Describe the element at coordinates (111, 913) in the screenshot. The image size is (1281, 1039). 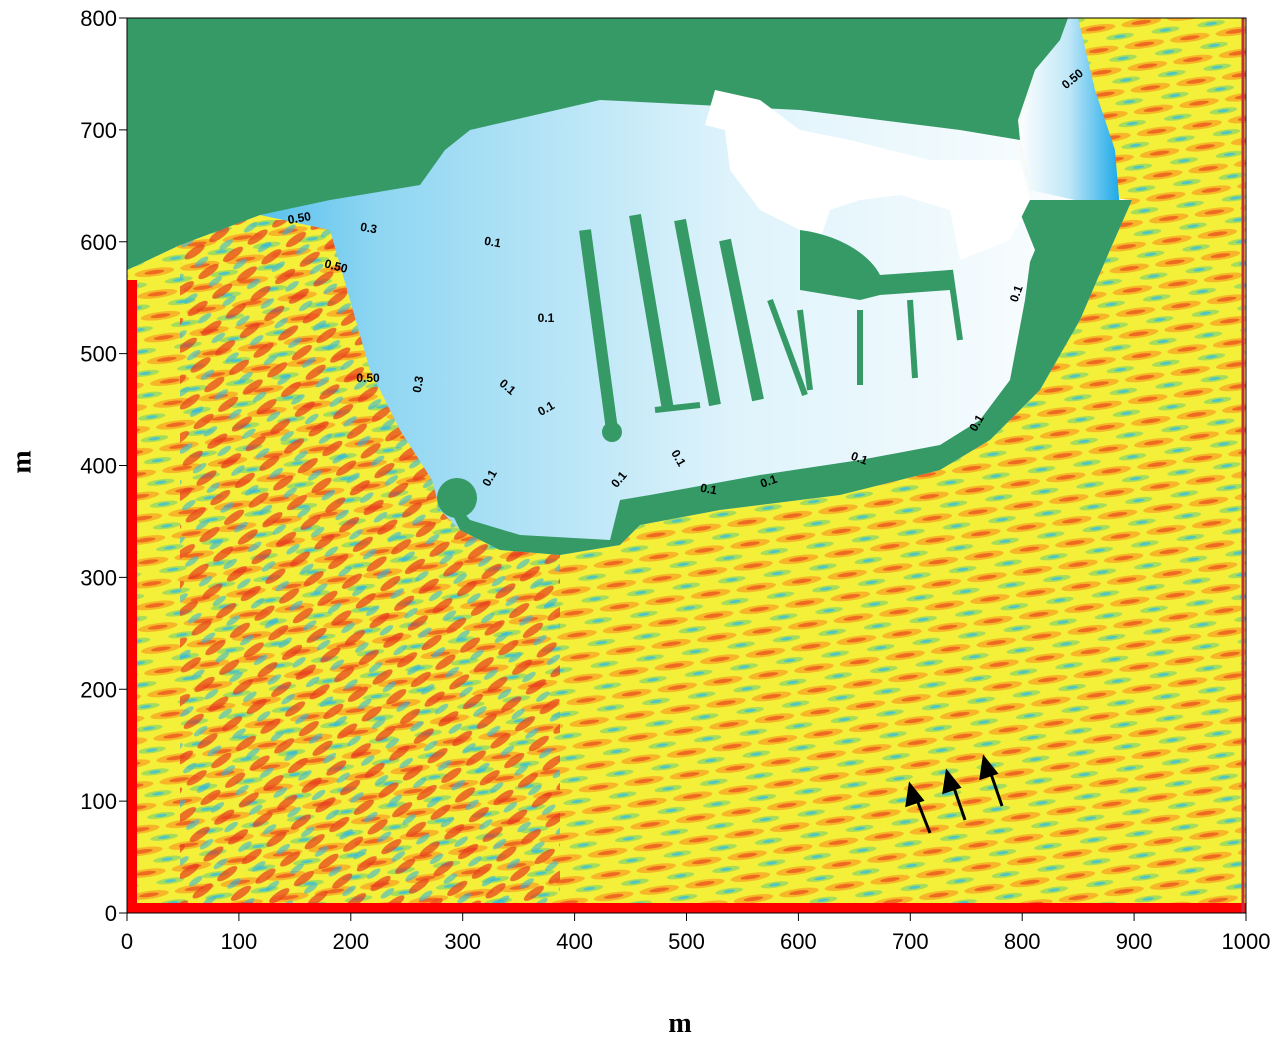
I see `y-tick-label: 0` at that location.